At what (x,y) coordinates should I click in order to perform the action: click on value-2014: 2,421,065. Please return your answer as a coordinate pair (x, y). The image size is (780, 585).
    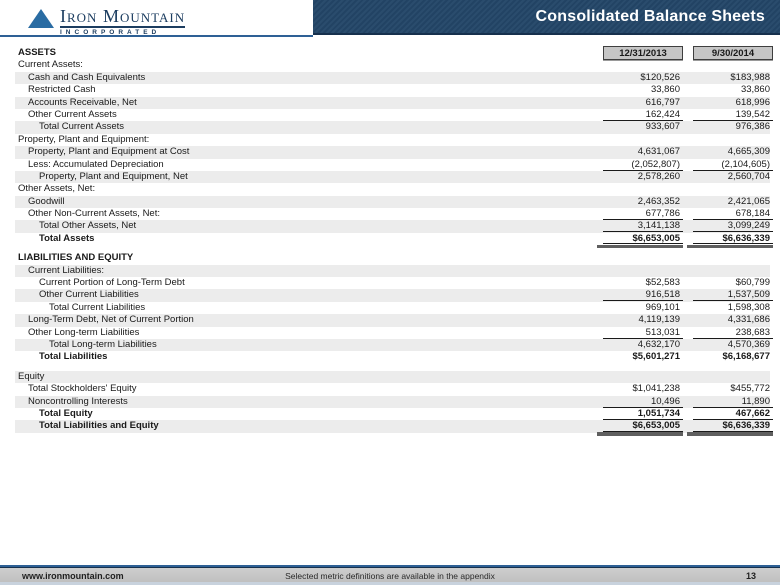
    Looking at the image, I should click on (748, 201).